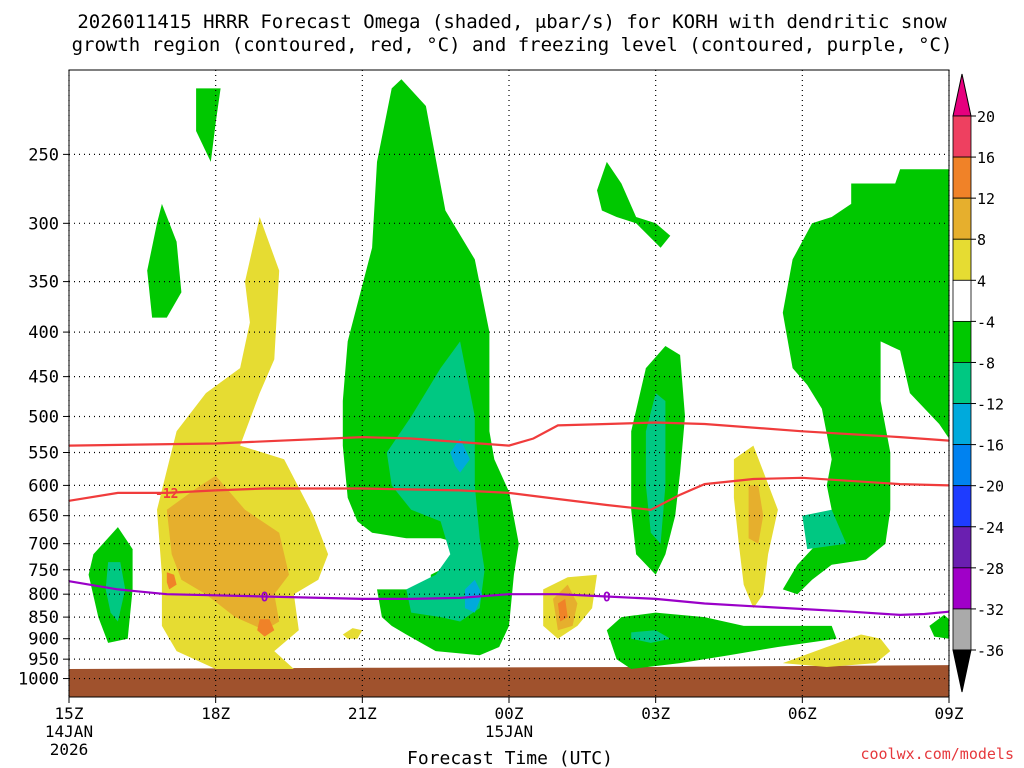 This screenshot has height=768, width=1024. What do you see at coordinates (978, 383) in the screenshot?
I see `colorbar: 20 16 12 8 4 -4 -8 -12 -16 -20 -24 -28 -32 -36` at bounding box center [978, 383].